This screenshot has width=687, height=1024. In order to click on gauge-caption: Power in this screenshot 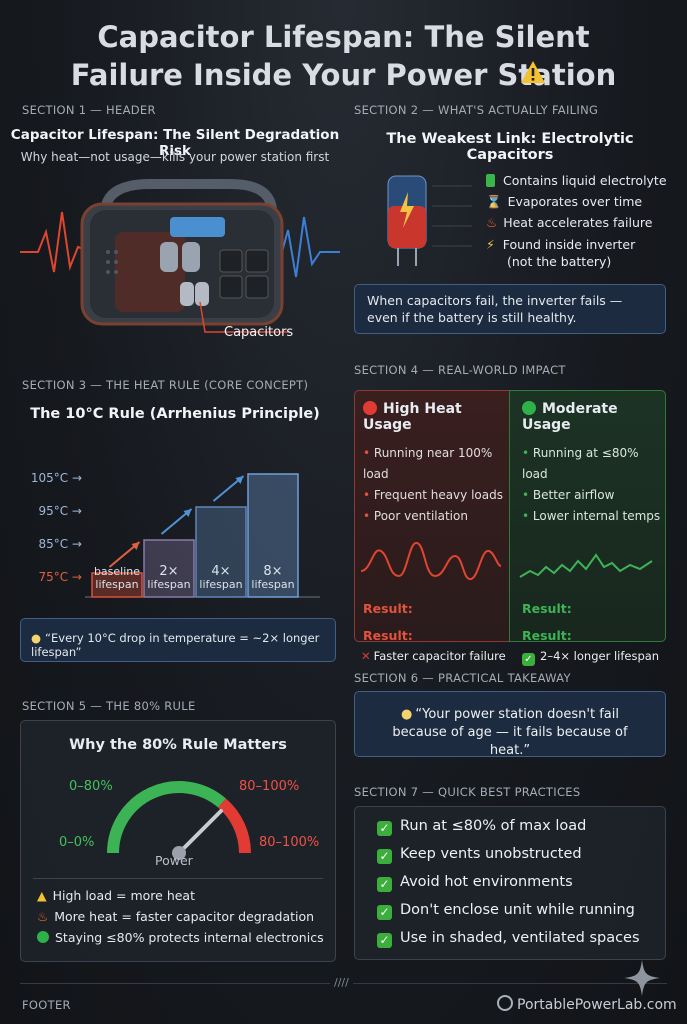, I will do `click(174, 860)`.